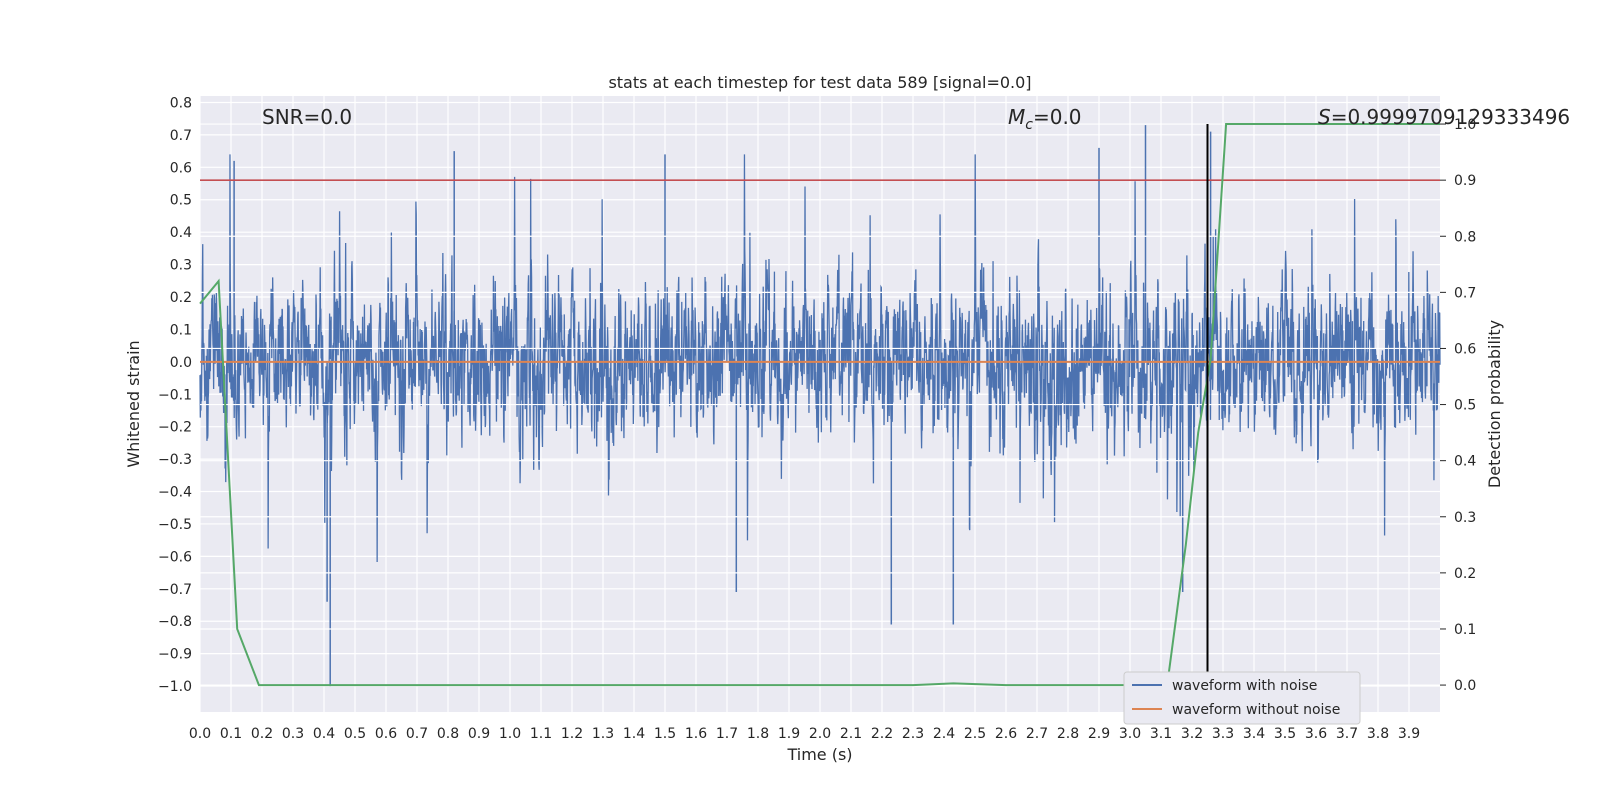 This screenshot has height=800, width=1600. I want to click on y2-tick-label: 0.2, so click(1465, 574).